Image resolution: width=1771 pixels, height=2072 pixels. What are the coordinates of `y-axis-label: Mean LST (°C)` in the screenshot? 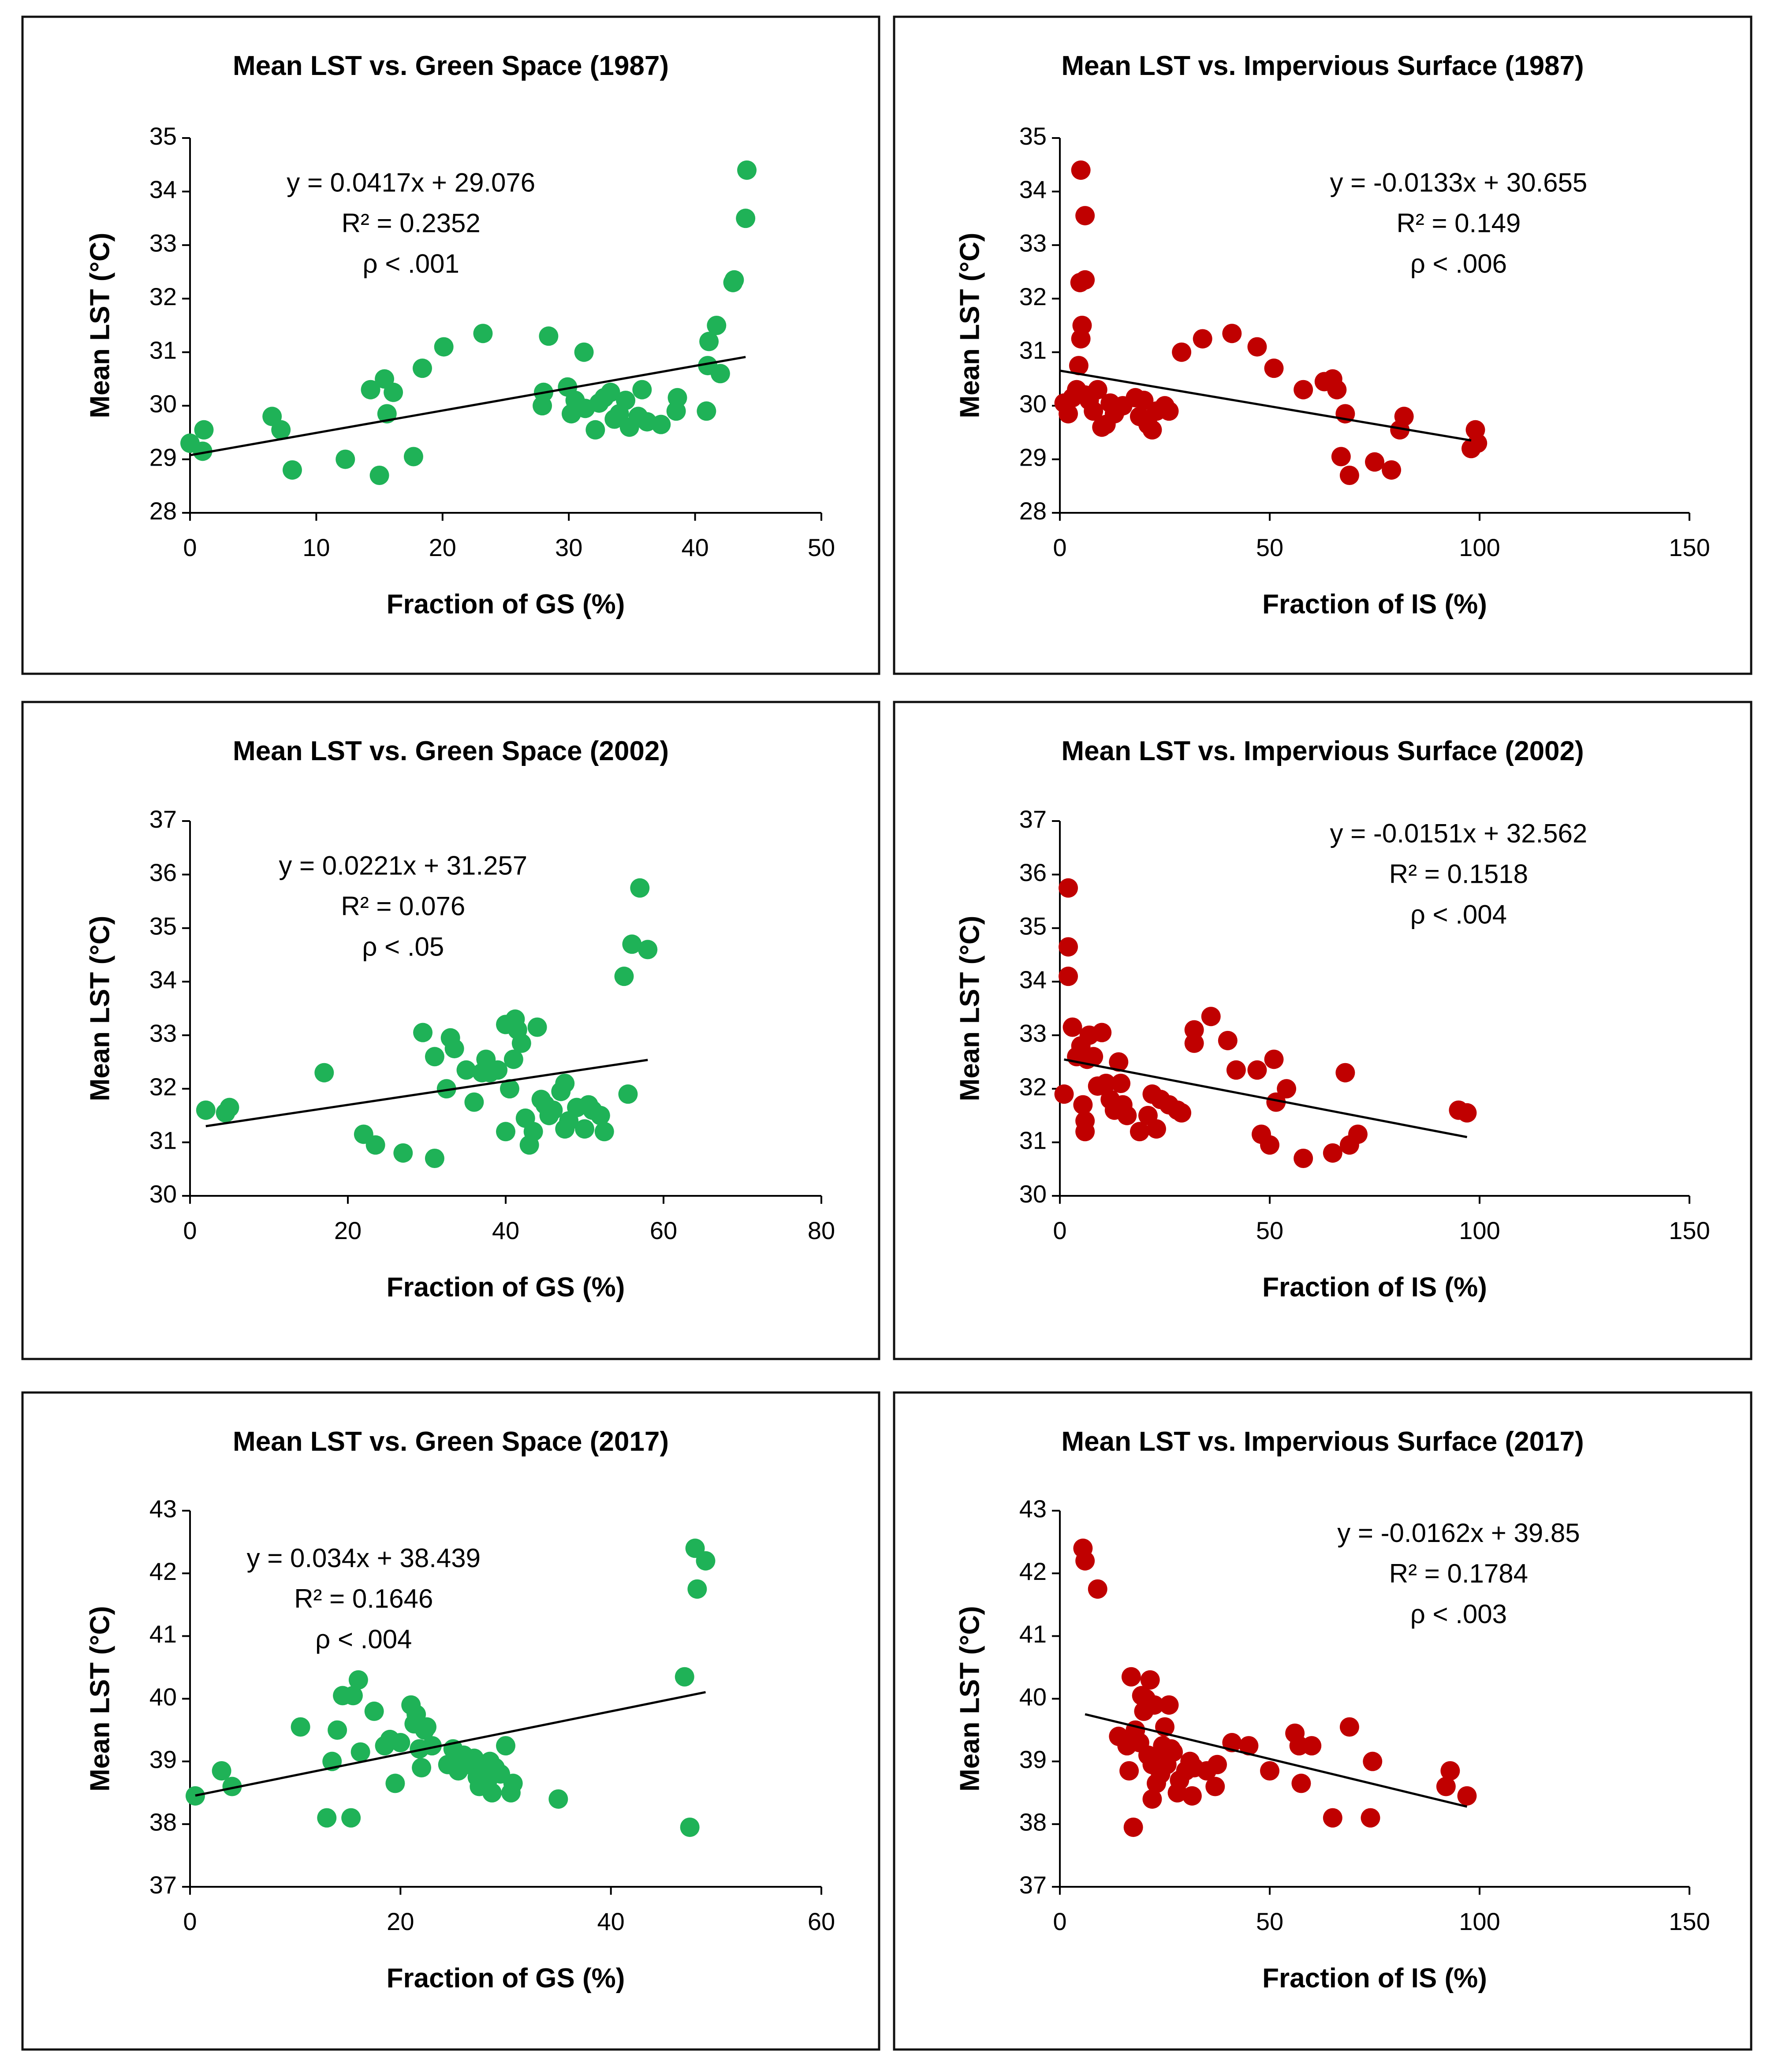 It's located at (100, 325).